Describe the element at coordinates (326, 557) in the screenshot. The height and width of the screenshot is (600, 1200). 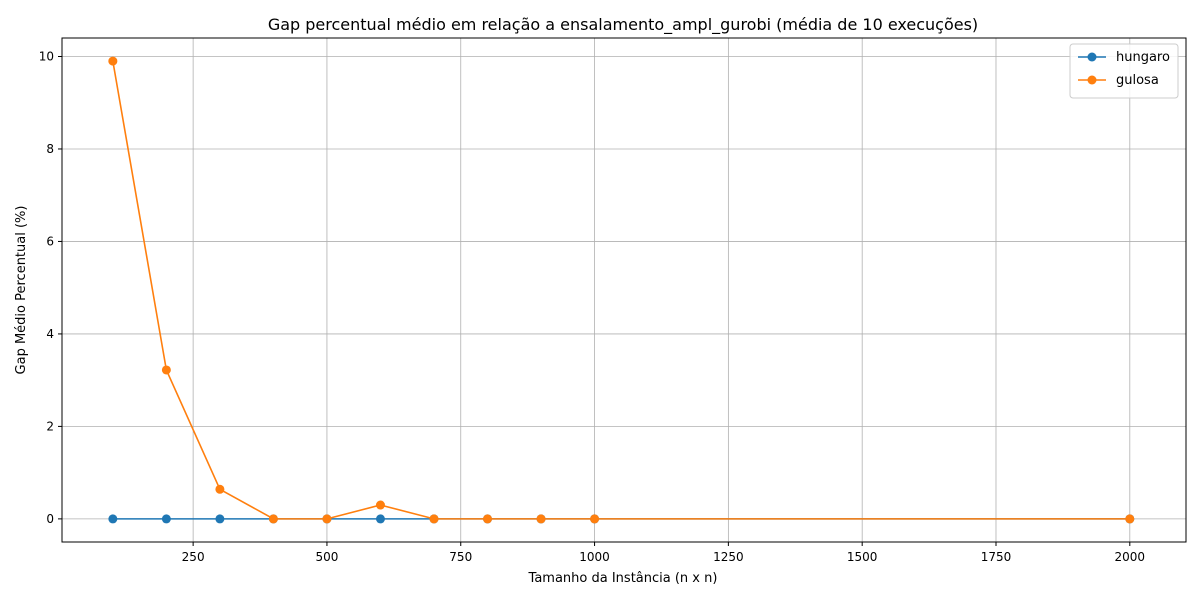
I see `x-tick-label: 500` at that location.